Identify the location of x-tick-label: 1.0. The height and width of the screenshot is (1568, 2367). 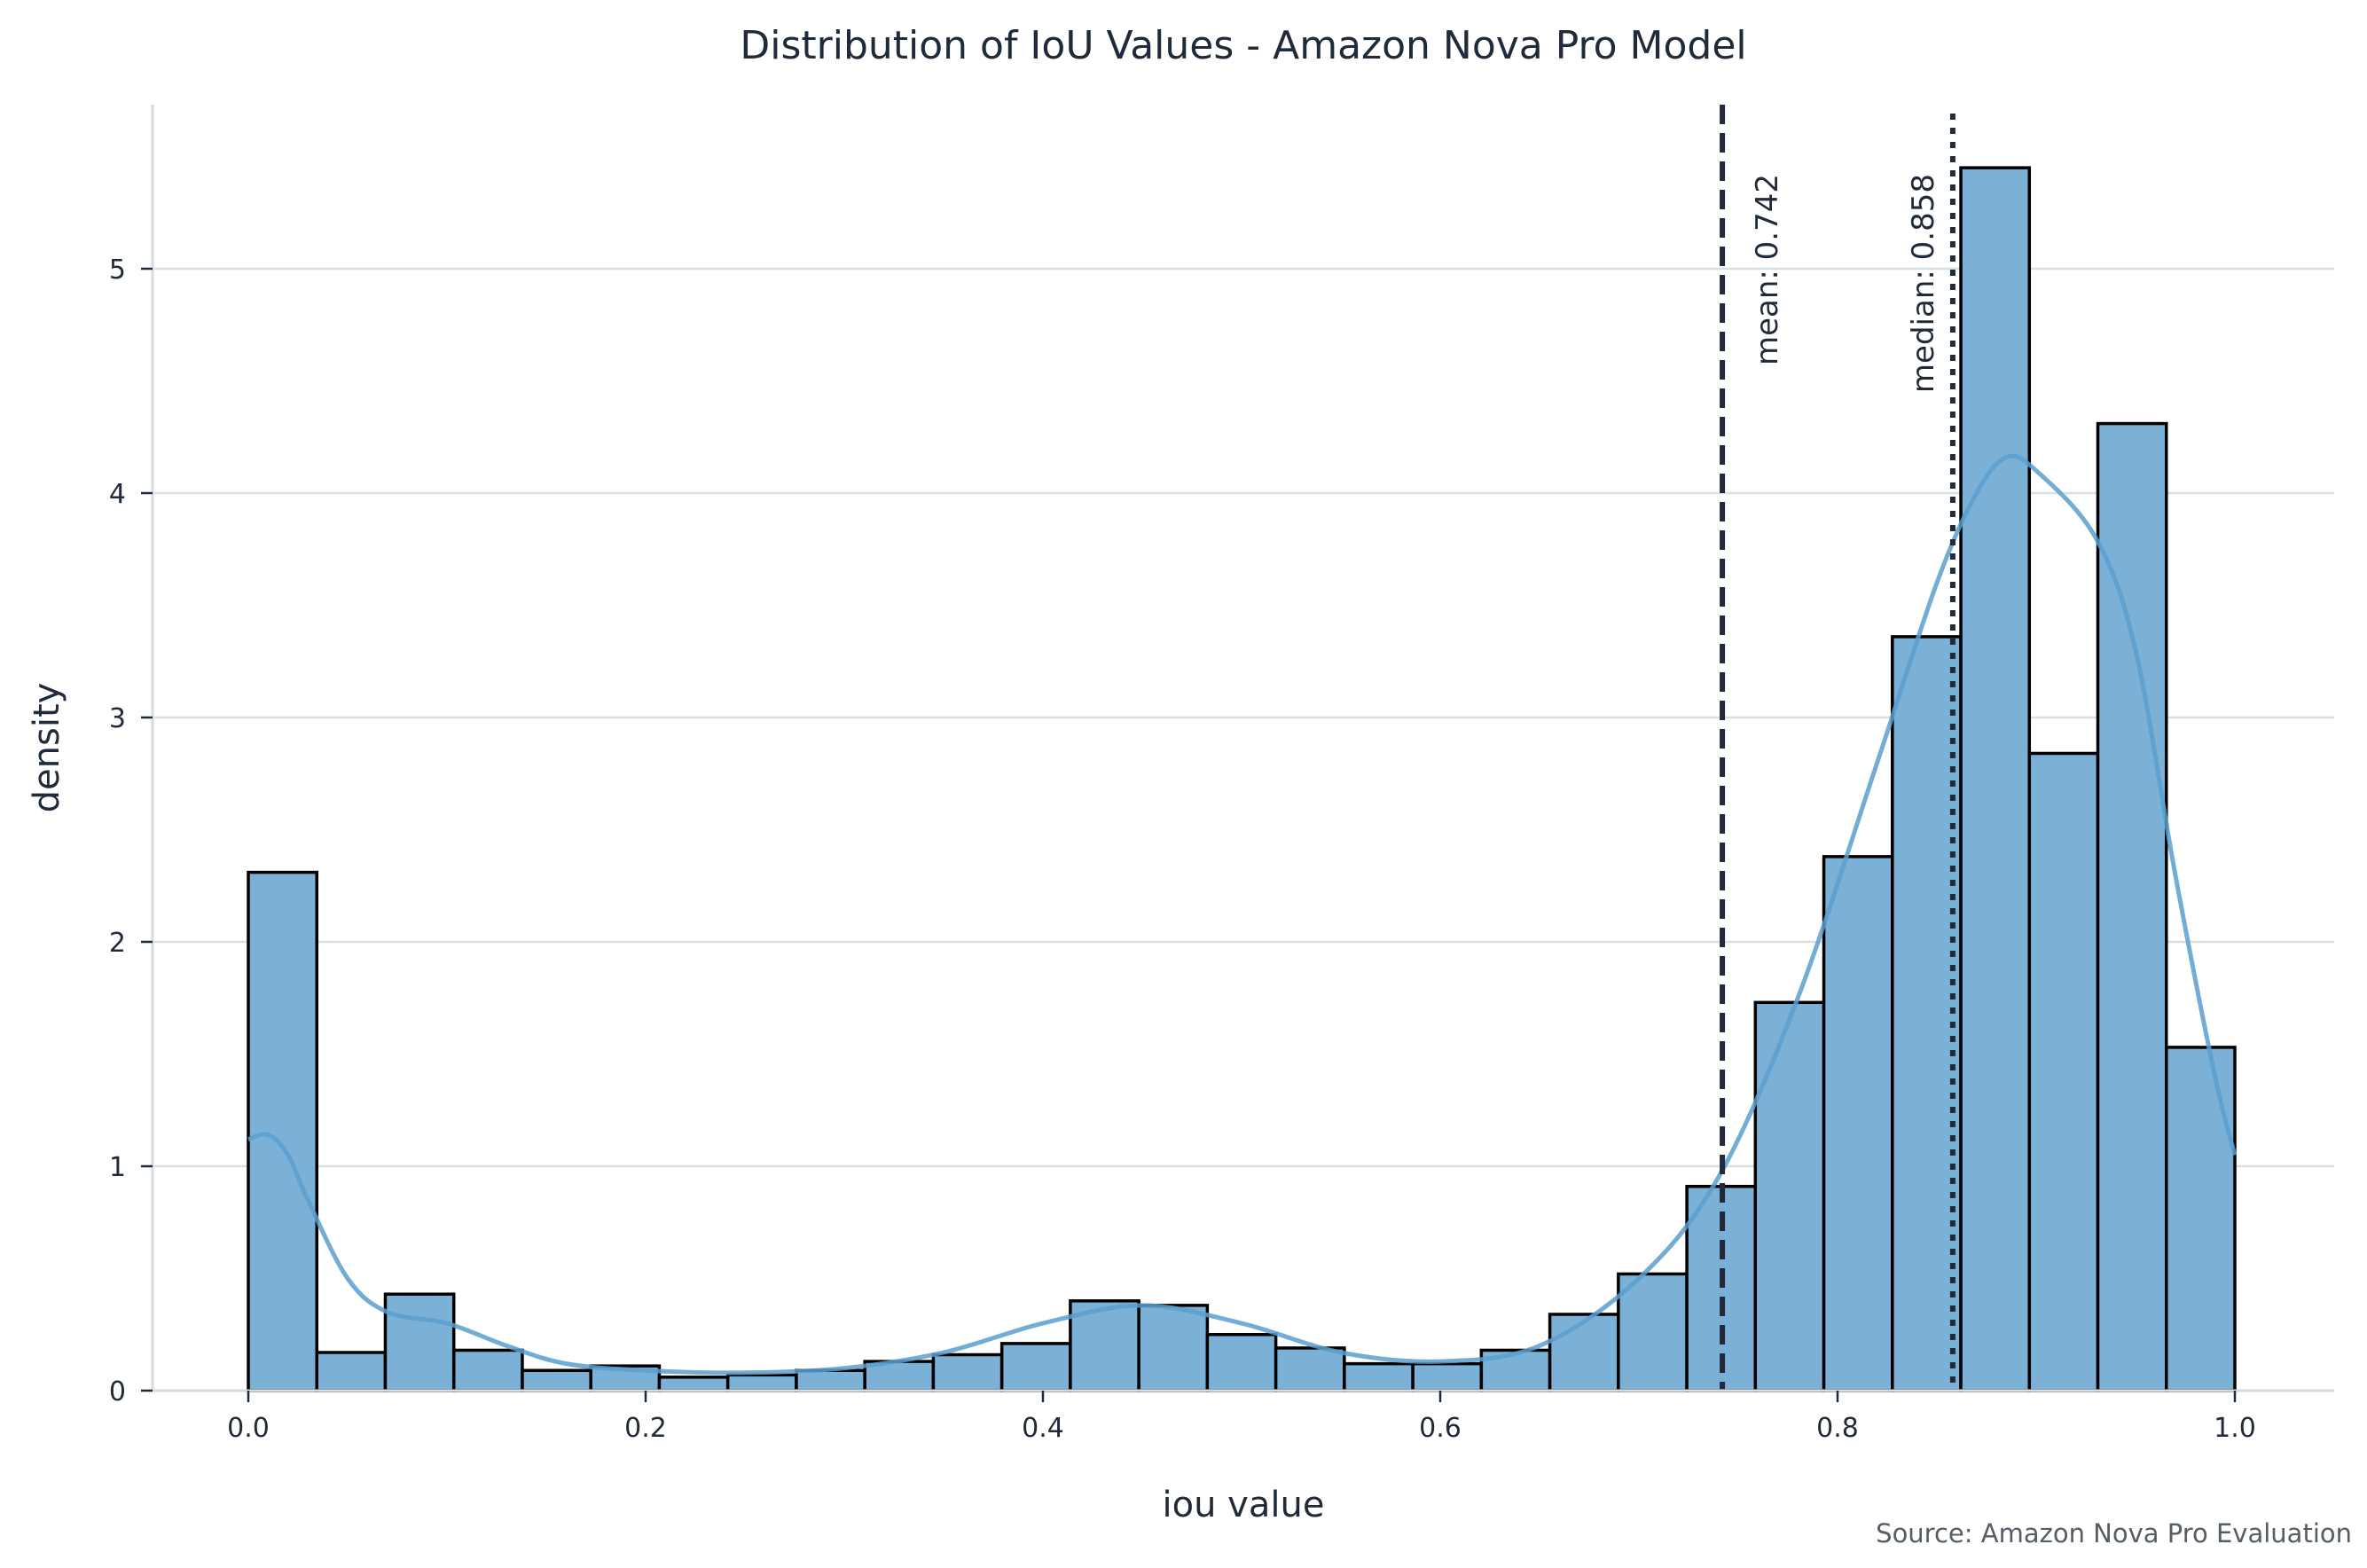
(2235, 1429).